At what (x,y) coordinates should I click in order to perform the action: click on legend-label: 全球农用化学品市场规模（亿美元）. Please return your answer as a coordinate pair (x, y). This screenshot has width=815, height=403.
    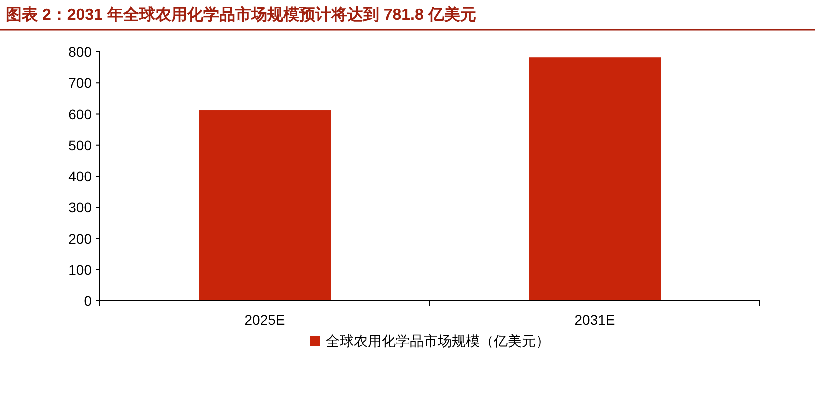
    Looking at the image, I should click on (438, 341).